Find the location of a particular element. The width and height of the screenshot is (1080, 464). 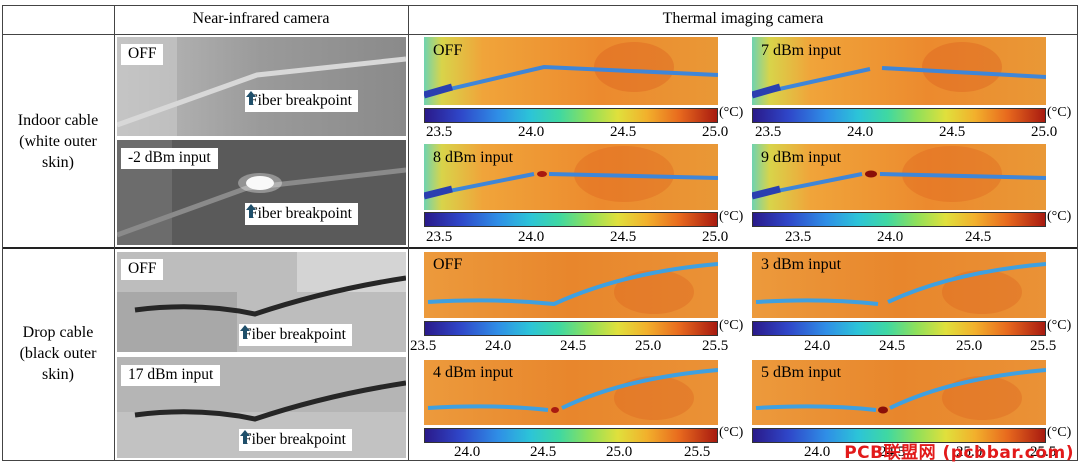

thermal-tag: 9 dBm input is located at coordinates (801, 157).